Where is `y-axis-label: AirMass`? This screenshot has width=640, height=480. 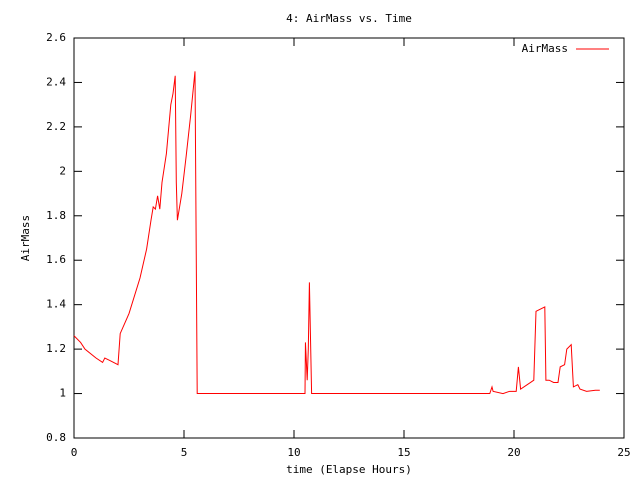 y-axis-label: AirMass is located at coordinates (25, 238).